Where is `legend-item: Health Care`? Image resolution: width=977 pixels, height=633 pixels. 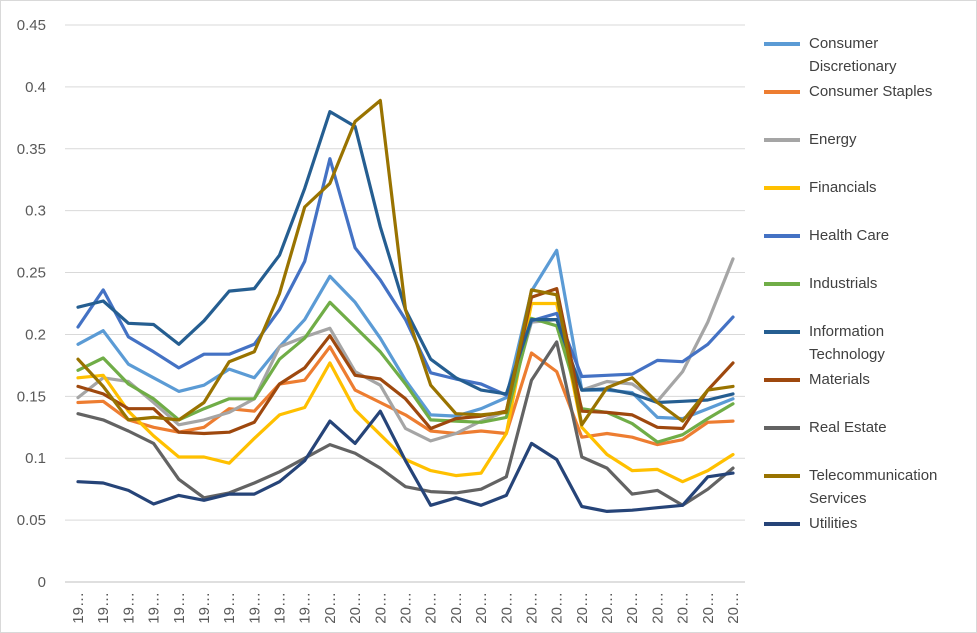
legend-item: Health Care is located at coordinates (862, 236).